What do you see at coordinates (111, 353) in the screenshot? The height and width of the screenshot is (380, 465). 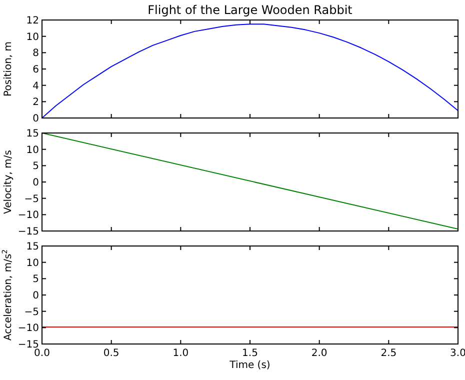 I see `x-tick-label: 0.5` at bounding box center [111, 353].